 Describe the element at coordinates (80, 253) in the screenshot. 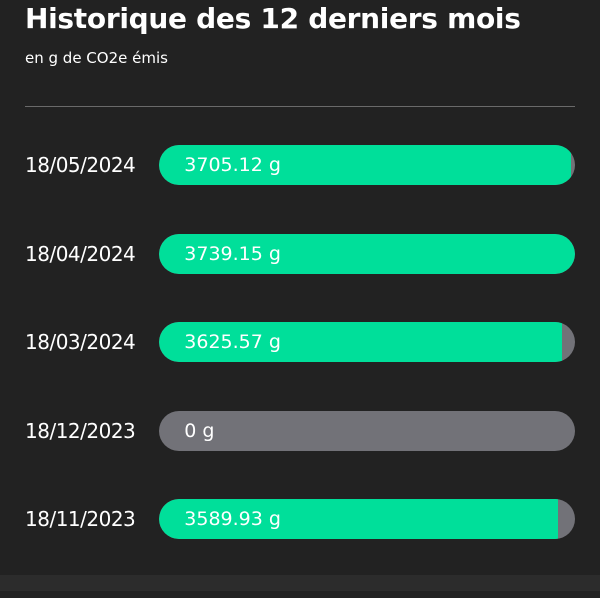

I see `history-date: 18/04/2024` at that location.